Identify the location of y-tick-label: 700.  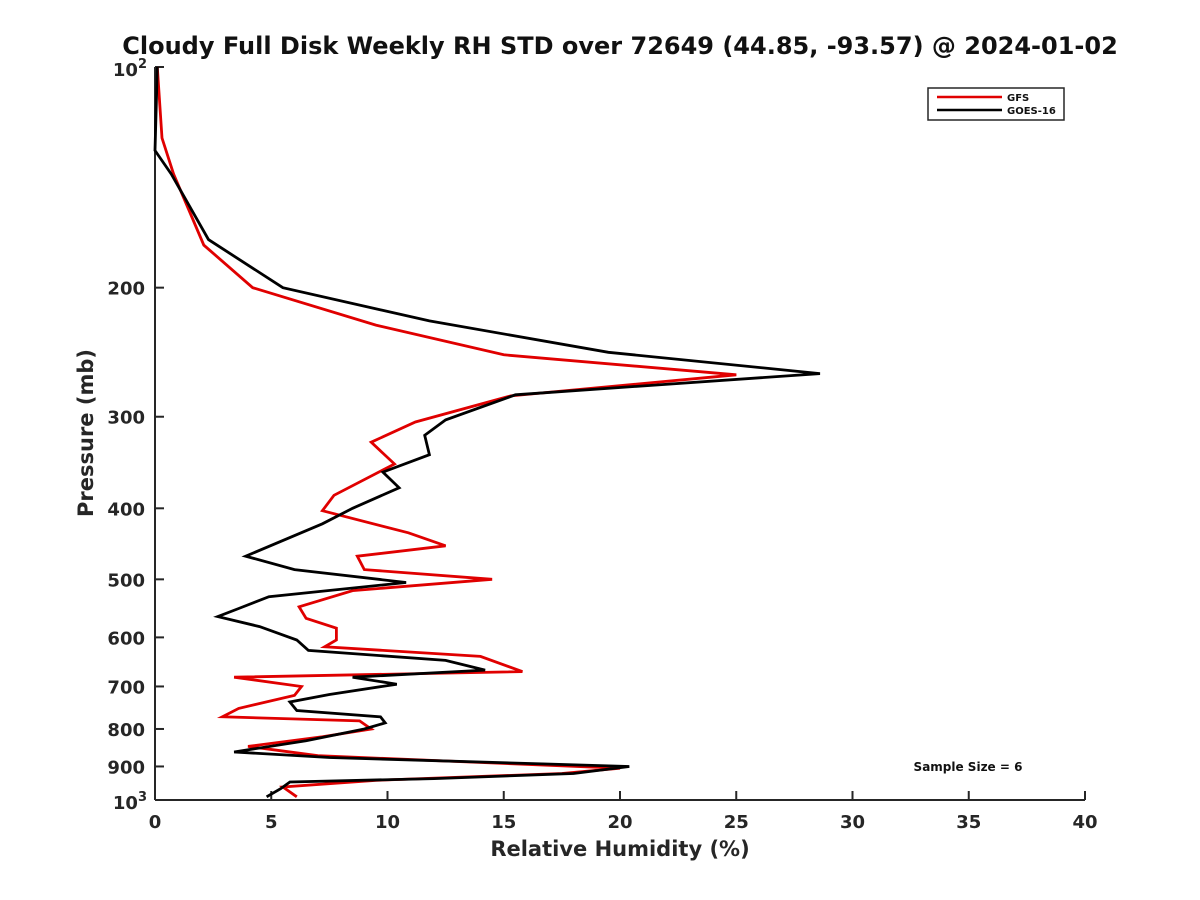
(126, 687).